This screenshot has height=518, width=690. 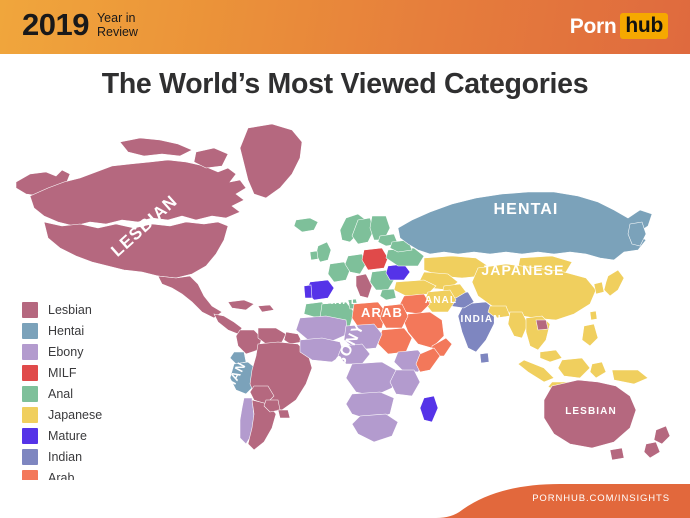 What do you see at coordinates (598, 370) in the screenshot?
I see `country-sulawesi` at bounding box center [598, 370].